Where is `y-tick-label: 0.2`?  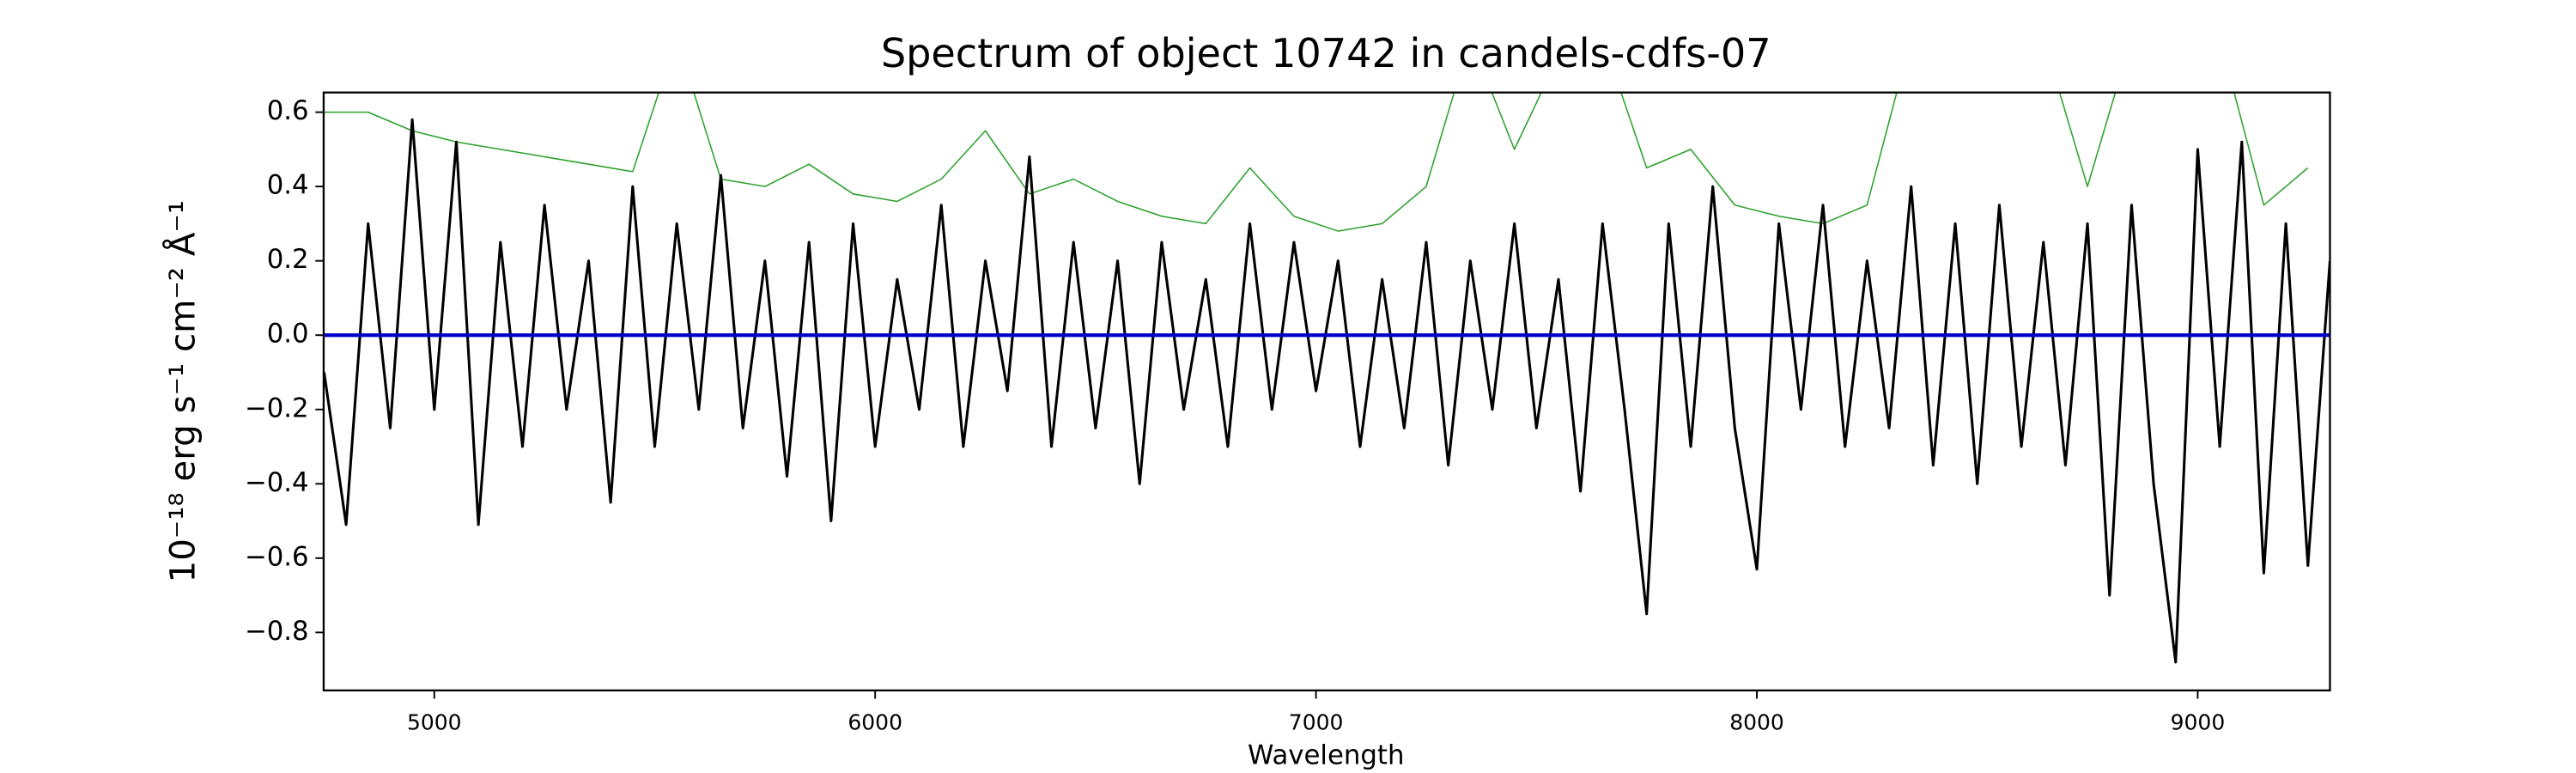
y-tick-label: 0.2 is located at coordinates (288, 259).